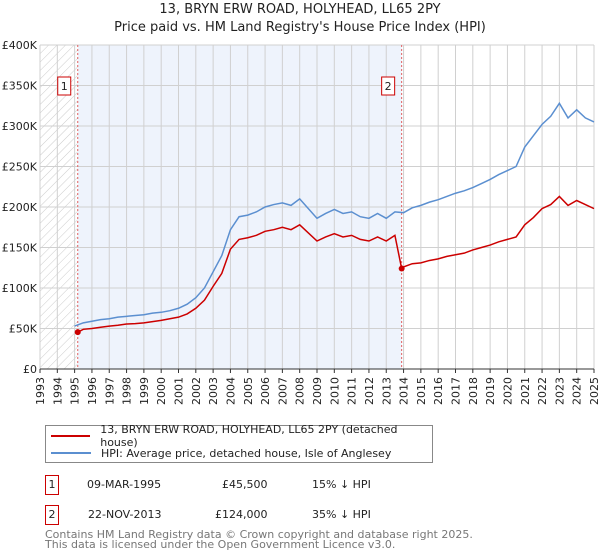  Describe the element at coordinates (386, 391) in the screenshot. I see `x-tick-label: 2013` at that location.